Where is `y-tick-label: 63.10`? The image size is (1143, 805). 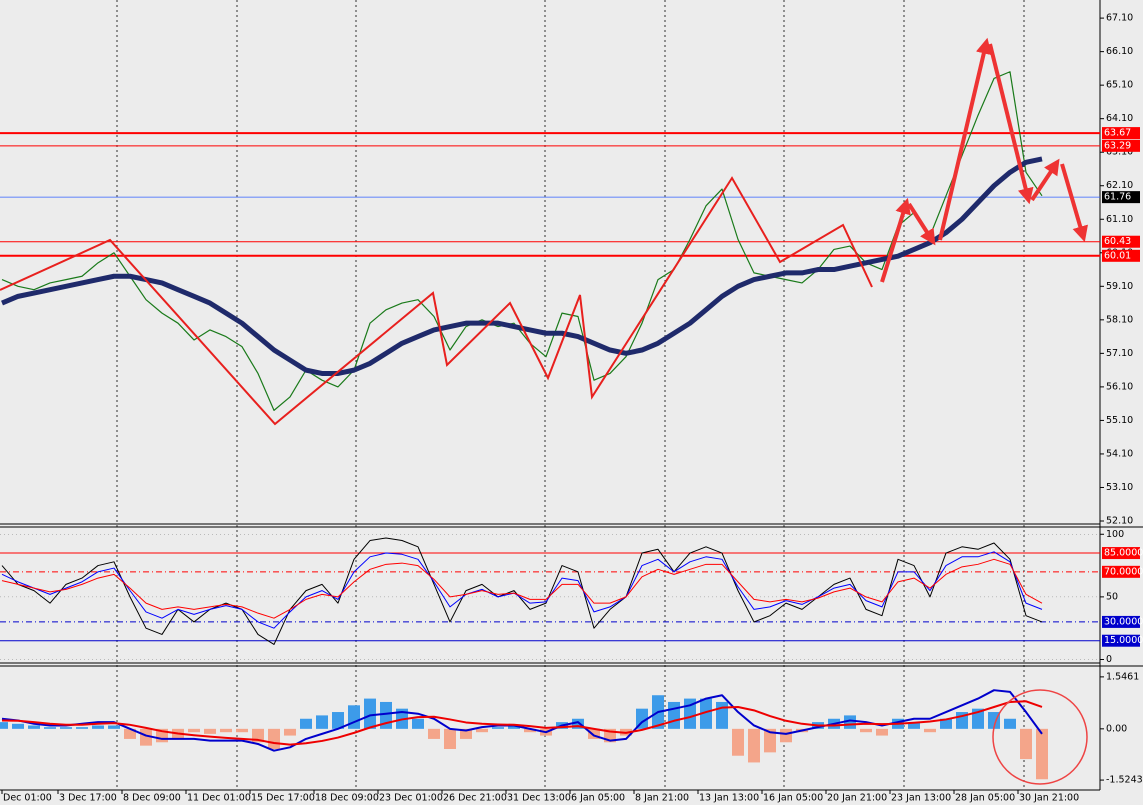
y-tick-label: 63.10 is located at coordinates (1119, 152).